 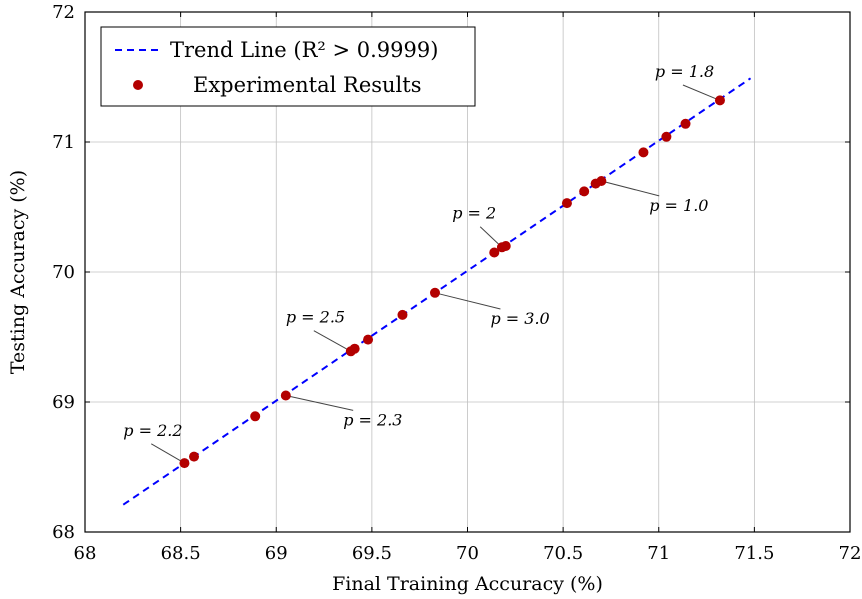 What do you see at coordinates (372, 419) in the screenshot?
I see `annotation-label: p = 2.3` at bounding box center [372, 419].